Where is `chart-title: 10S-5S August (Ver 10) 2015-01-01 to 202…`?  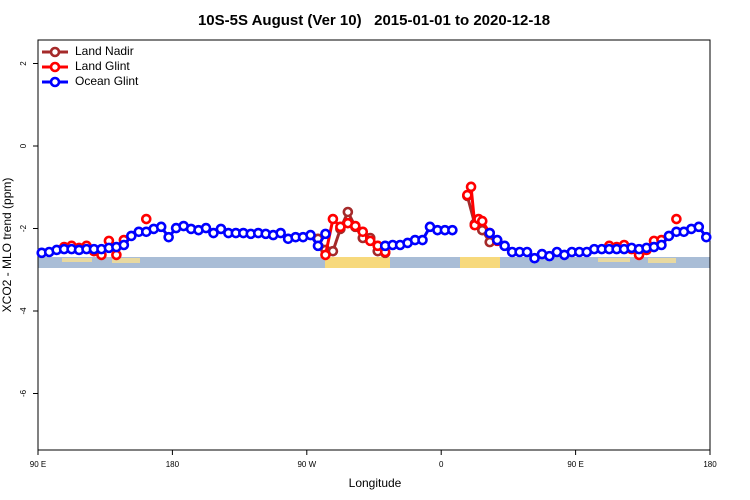 chart-title: 10S-5S August (Ver 10) 2015-01-01 to 202… is located at coordinates (374, 20).